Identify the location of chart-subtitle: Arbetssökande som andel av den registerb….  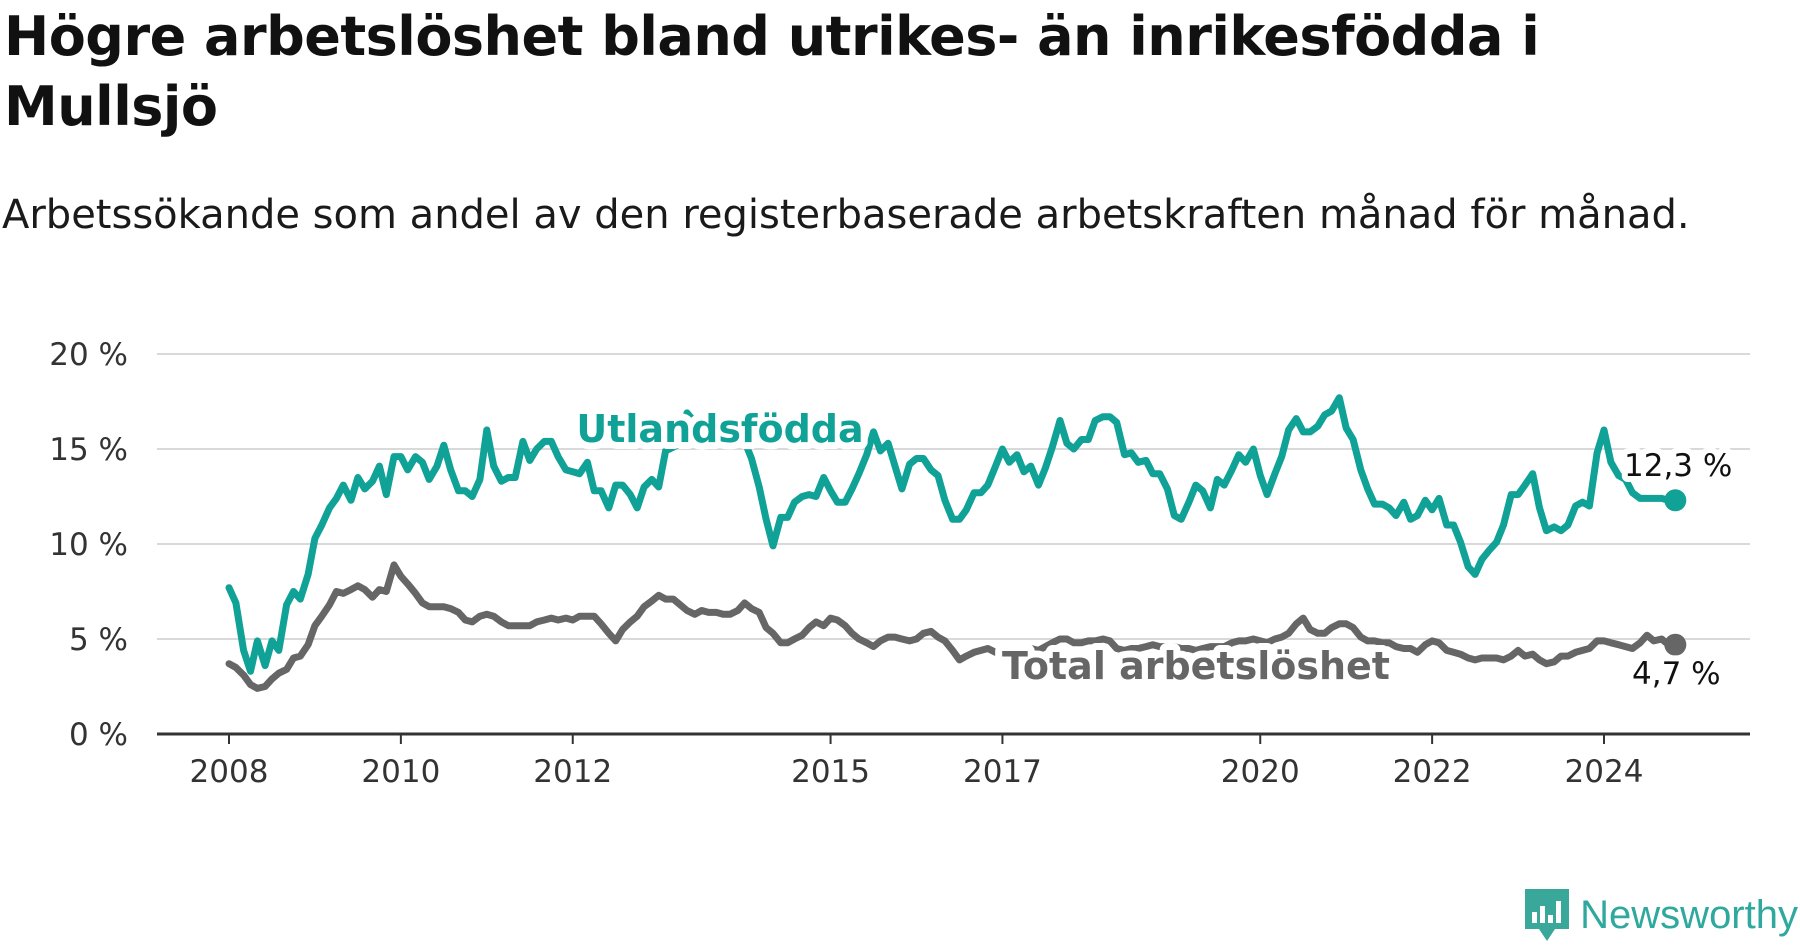
(846, 215).